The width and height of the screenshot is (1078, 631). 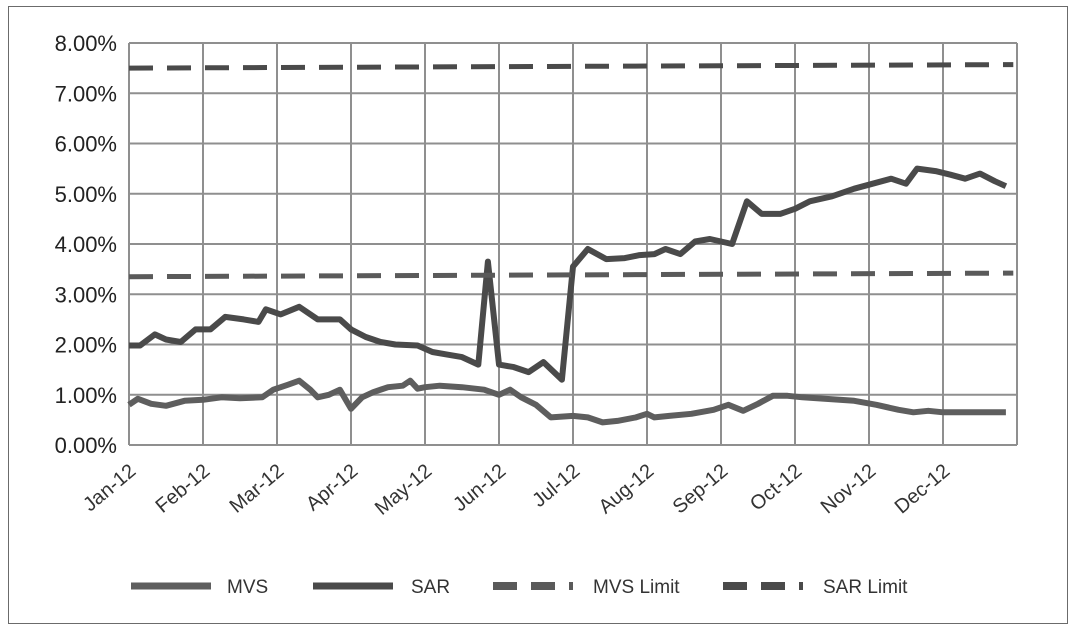 What do you see at coordinates (332, 487) in the screenshot?
I see `x-tick-label: Apr-12` at bounding box center [332, 487].